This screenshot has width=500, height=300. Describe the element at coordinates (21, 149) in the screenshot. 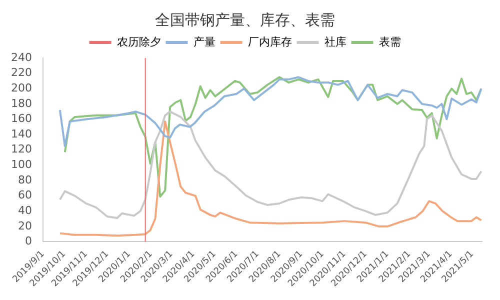

I see `y-tick-label: 120` at that location.